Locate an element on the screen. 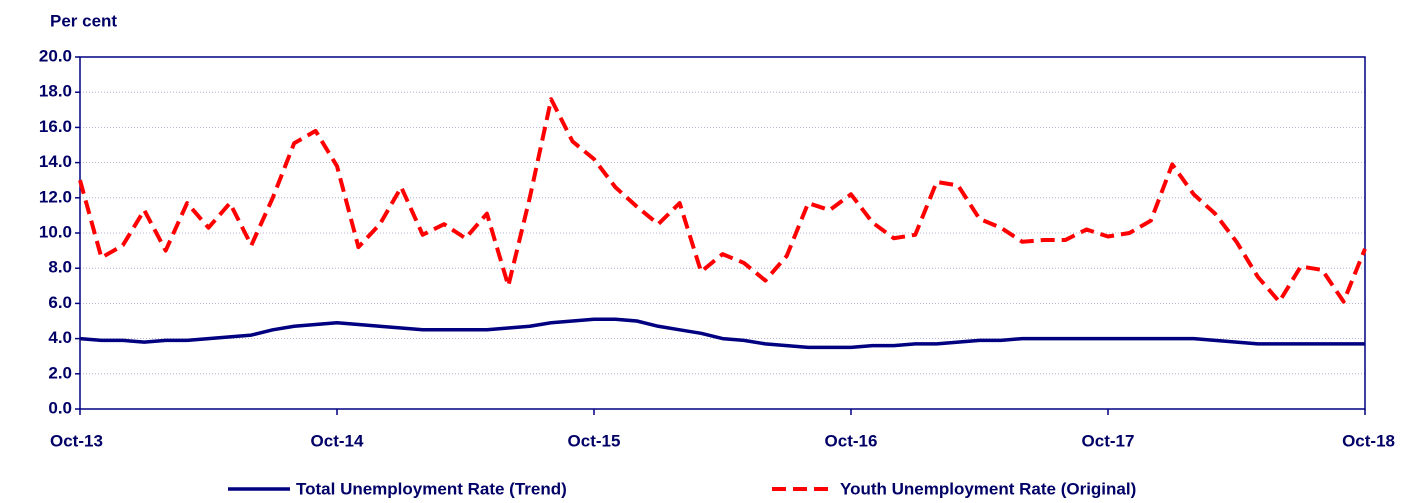 The width and height of the screenshot is (1419, 503). series-line is located at coordinates (722, 333).